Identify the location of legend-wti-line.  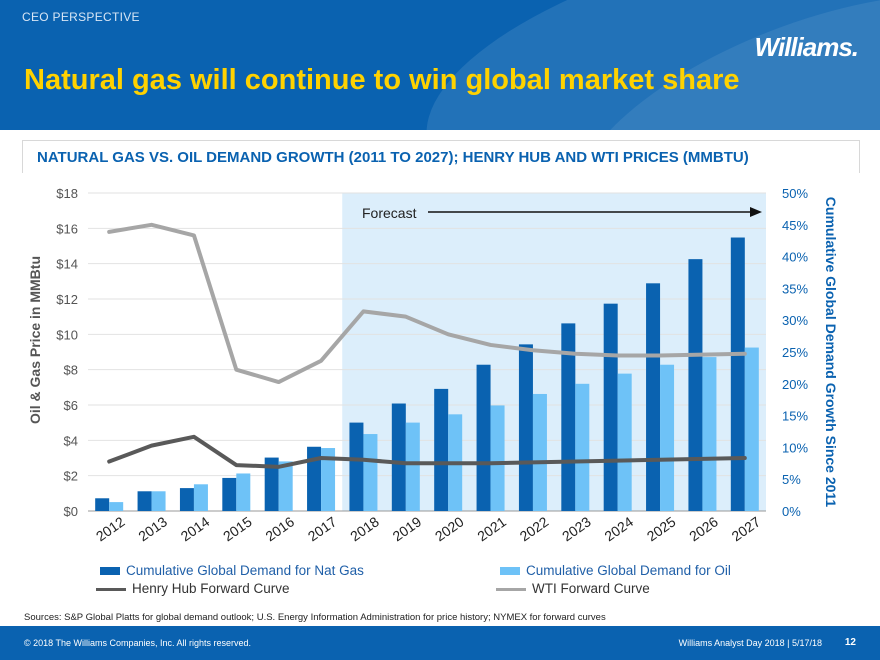
(511, 589).